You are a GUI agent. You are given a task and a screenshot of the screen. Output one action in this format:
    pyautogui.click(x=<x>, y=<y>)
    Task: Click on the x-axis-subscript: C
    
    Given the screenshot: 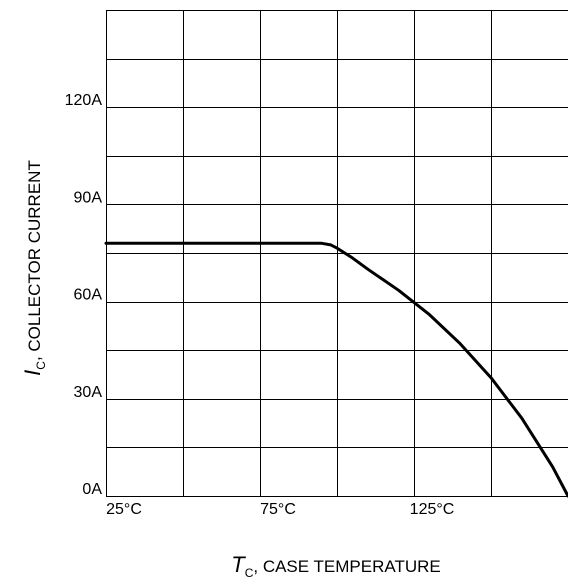 What is the action you would take?
    pyautogui.click(x=249, y=573)
    